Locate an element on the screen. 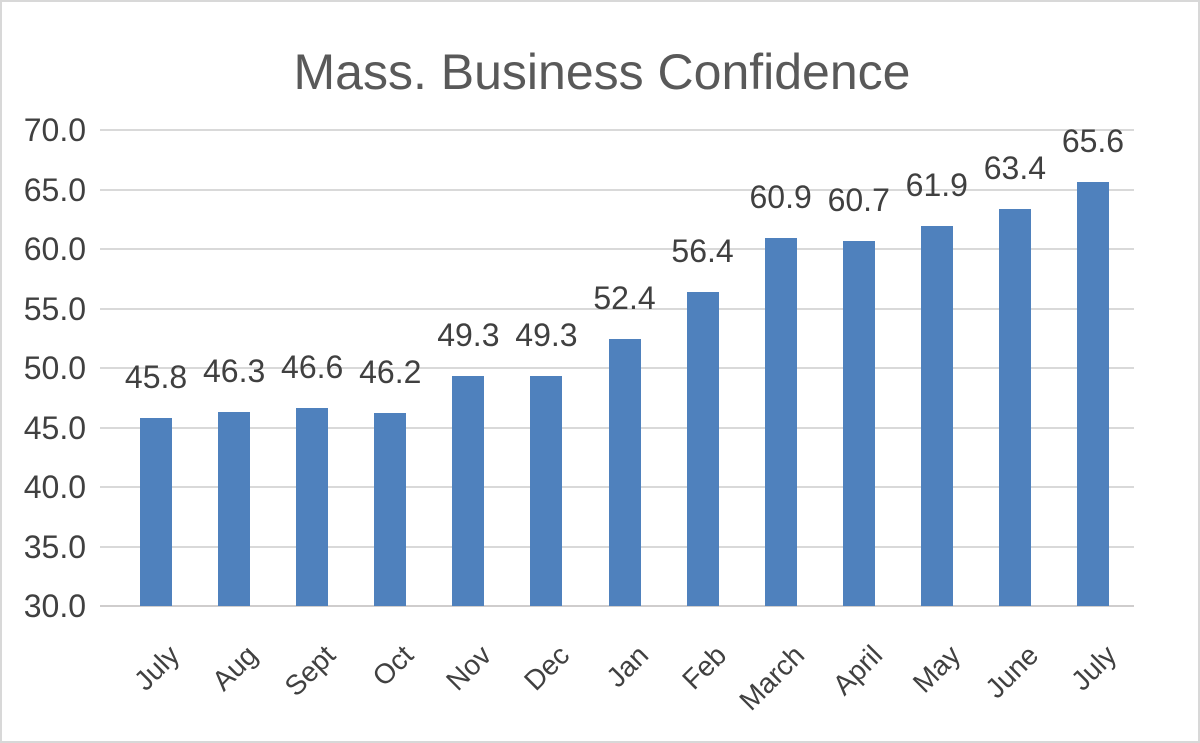 This screenshot has width=1200, height=743. x-axis-line is located at coordinates (617, 606).